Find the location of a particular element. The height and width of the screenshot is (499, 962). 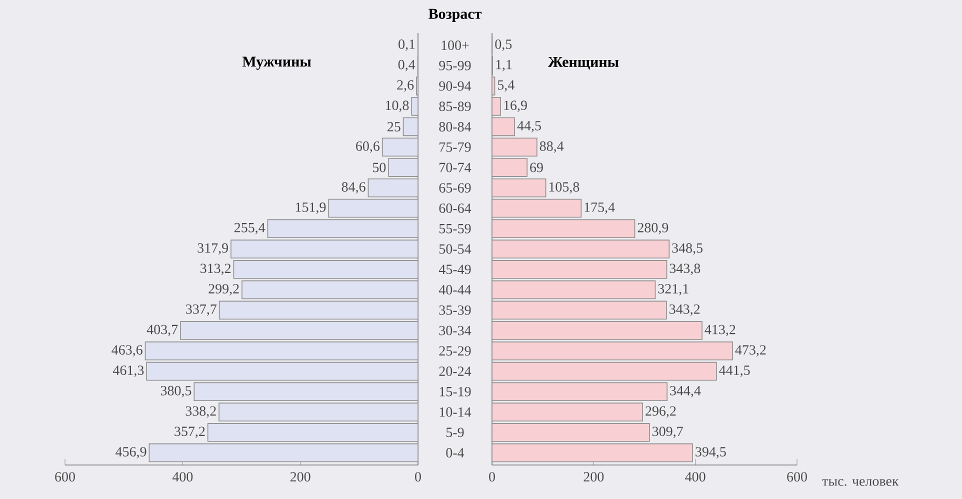

data-label: 441,5 is located at coordinates (734, 371).